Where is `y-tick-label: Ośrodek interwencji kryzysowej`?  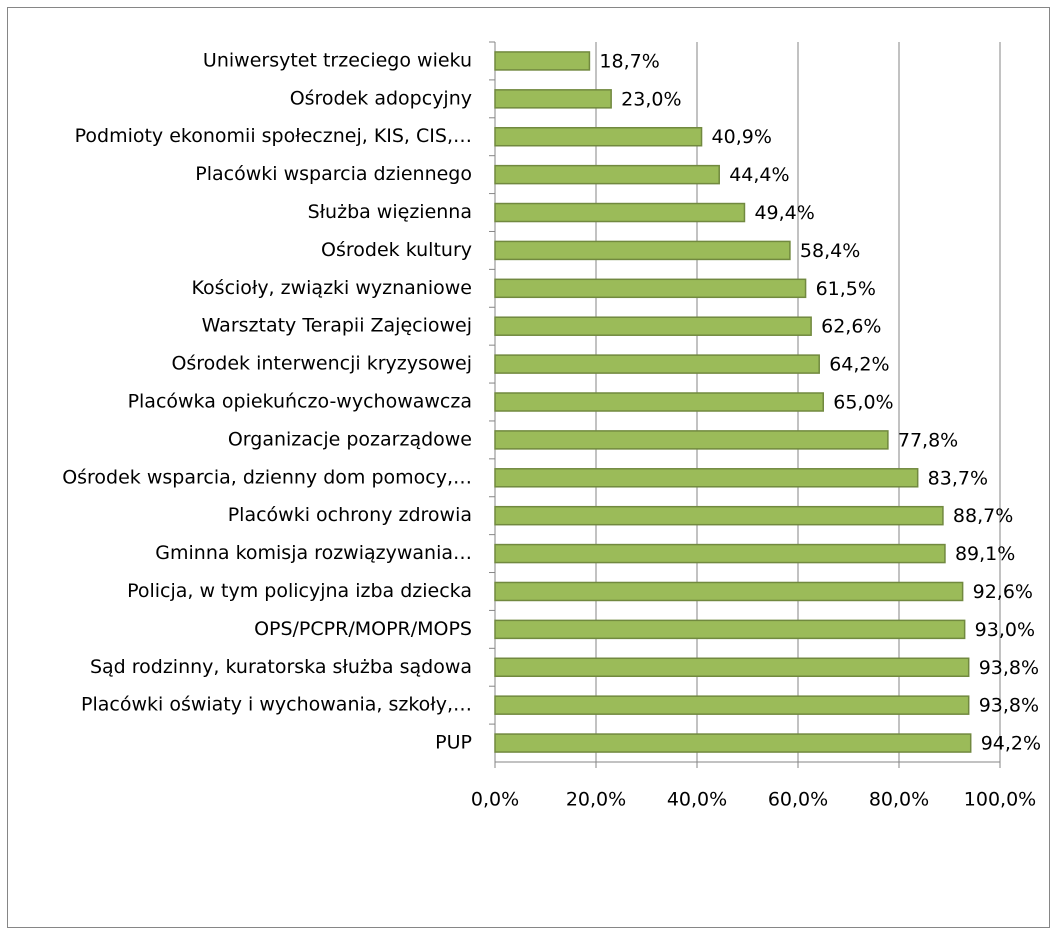 y-tick-label: Ośrodek interwencji kryzysowej is located at coordinates (321, 364).